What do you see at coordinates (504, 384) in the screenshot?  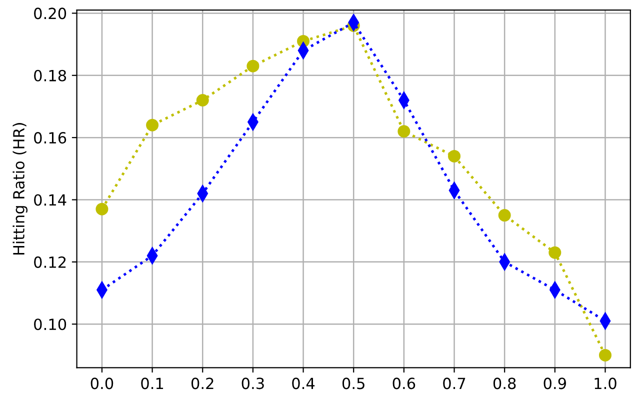 I see `x-tick-label: 0.8` at bounding box center [504, 384].